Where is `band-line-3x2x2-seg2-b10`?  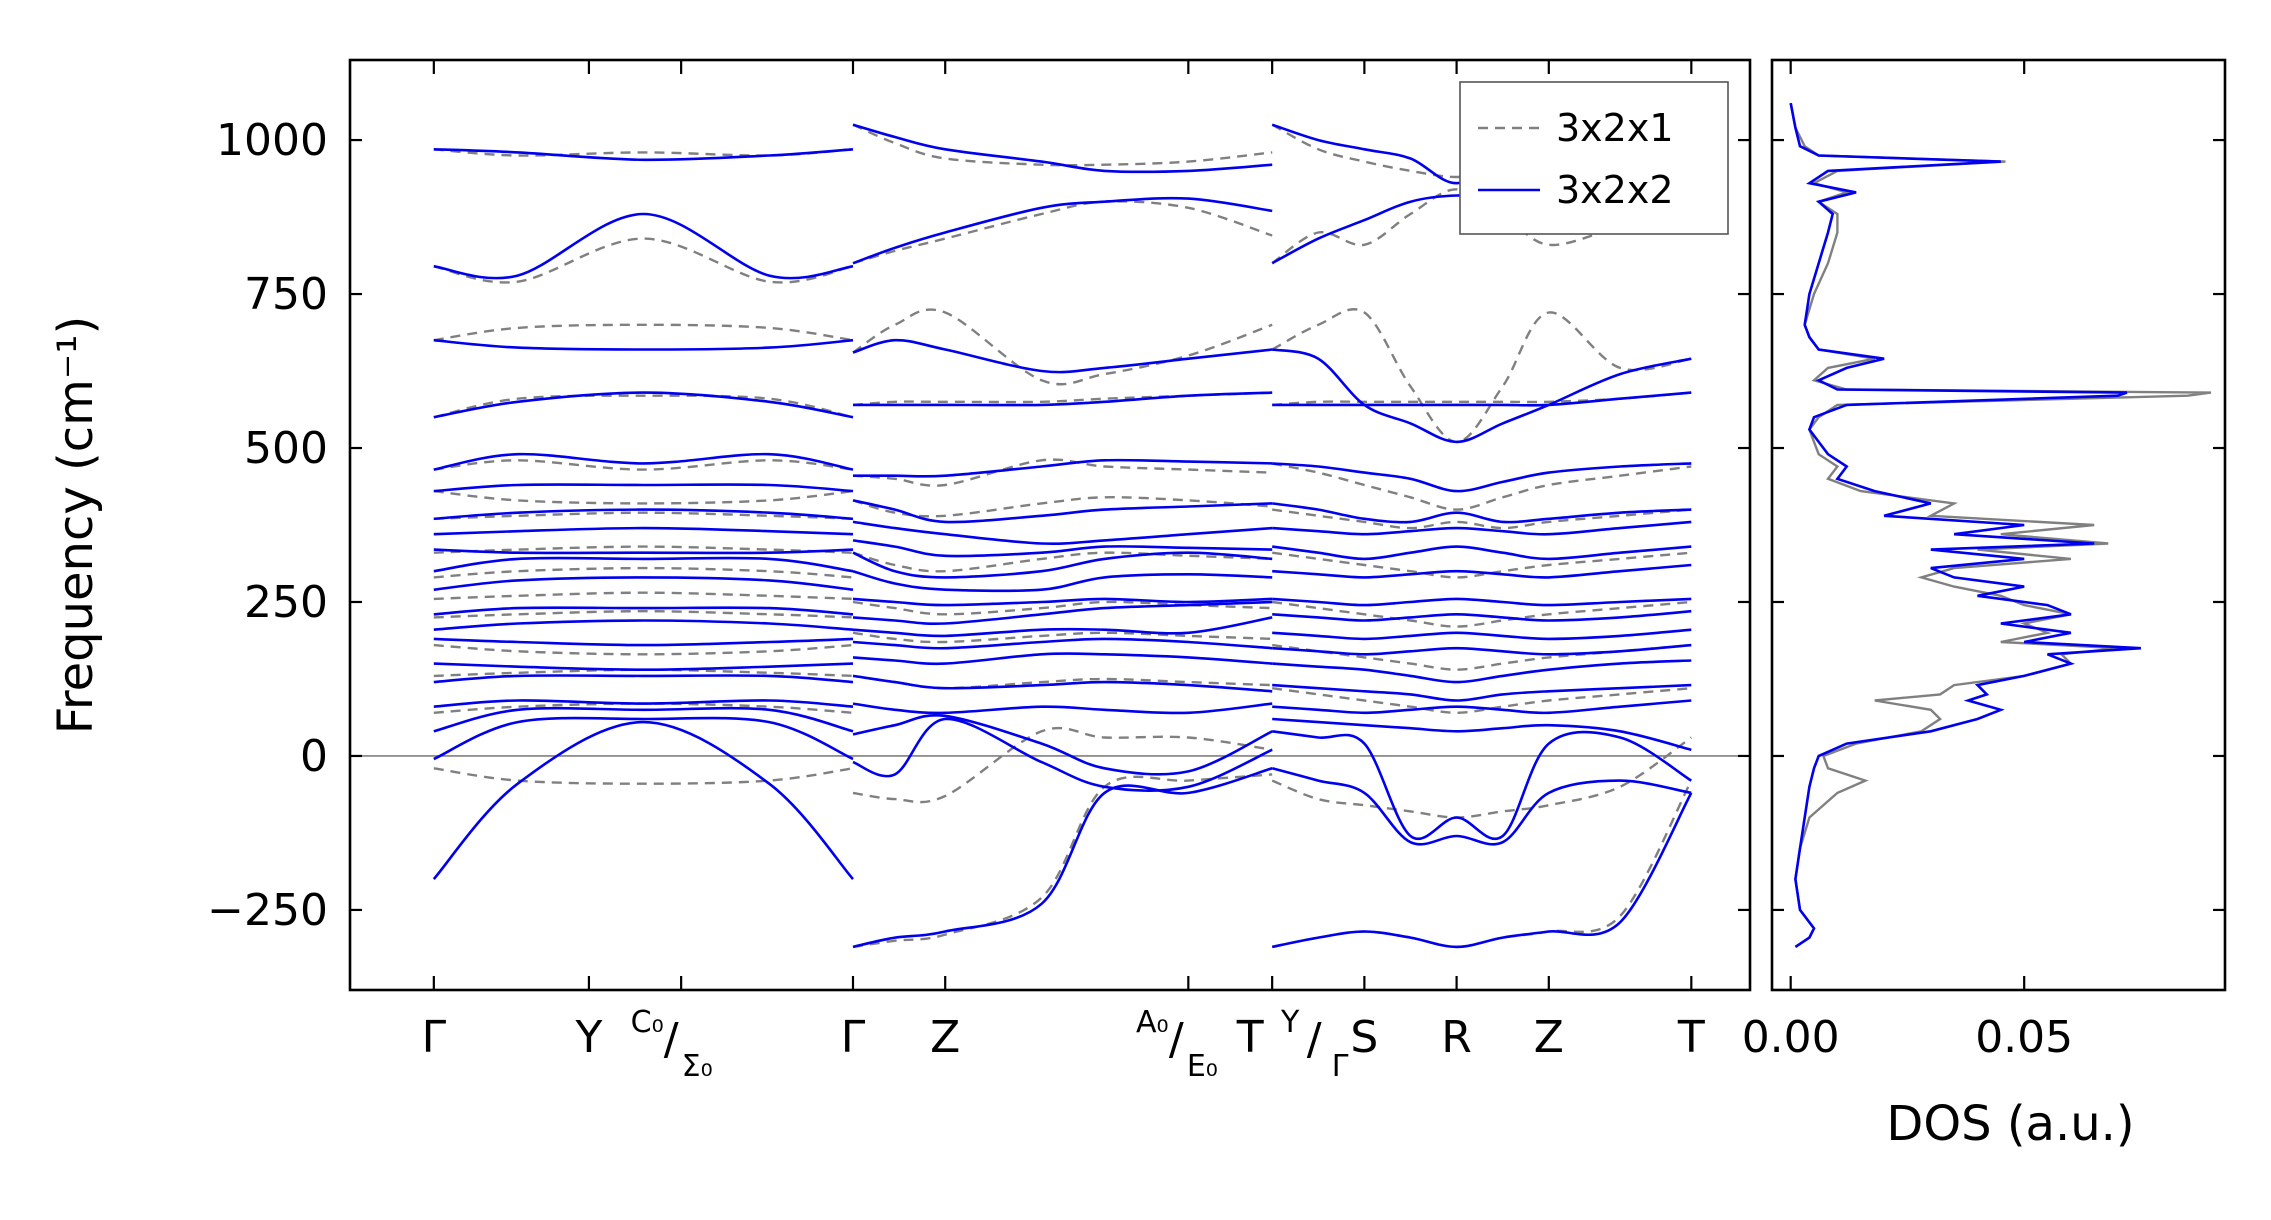
band-line-3x2x2-seg2-b10 is located at coordinates (1482, 615).